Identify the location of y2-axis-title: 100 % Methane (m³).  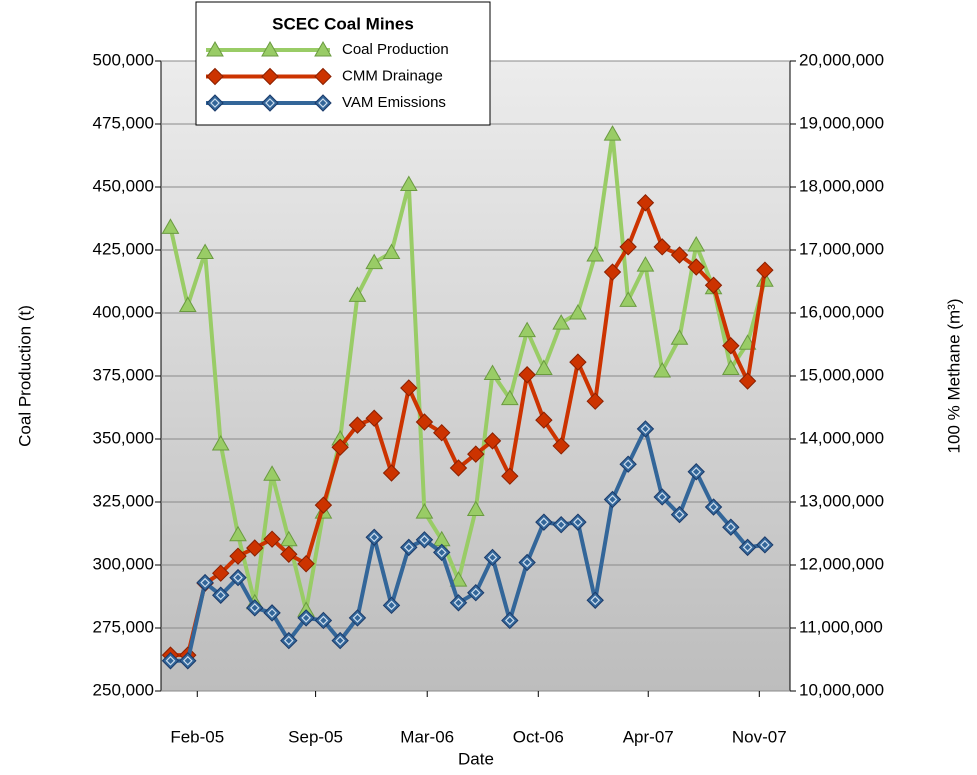
(953, 376).